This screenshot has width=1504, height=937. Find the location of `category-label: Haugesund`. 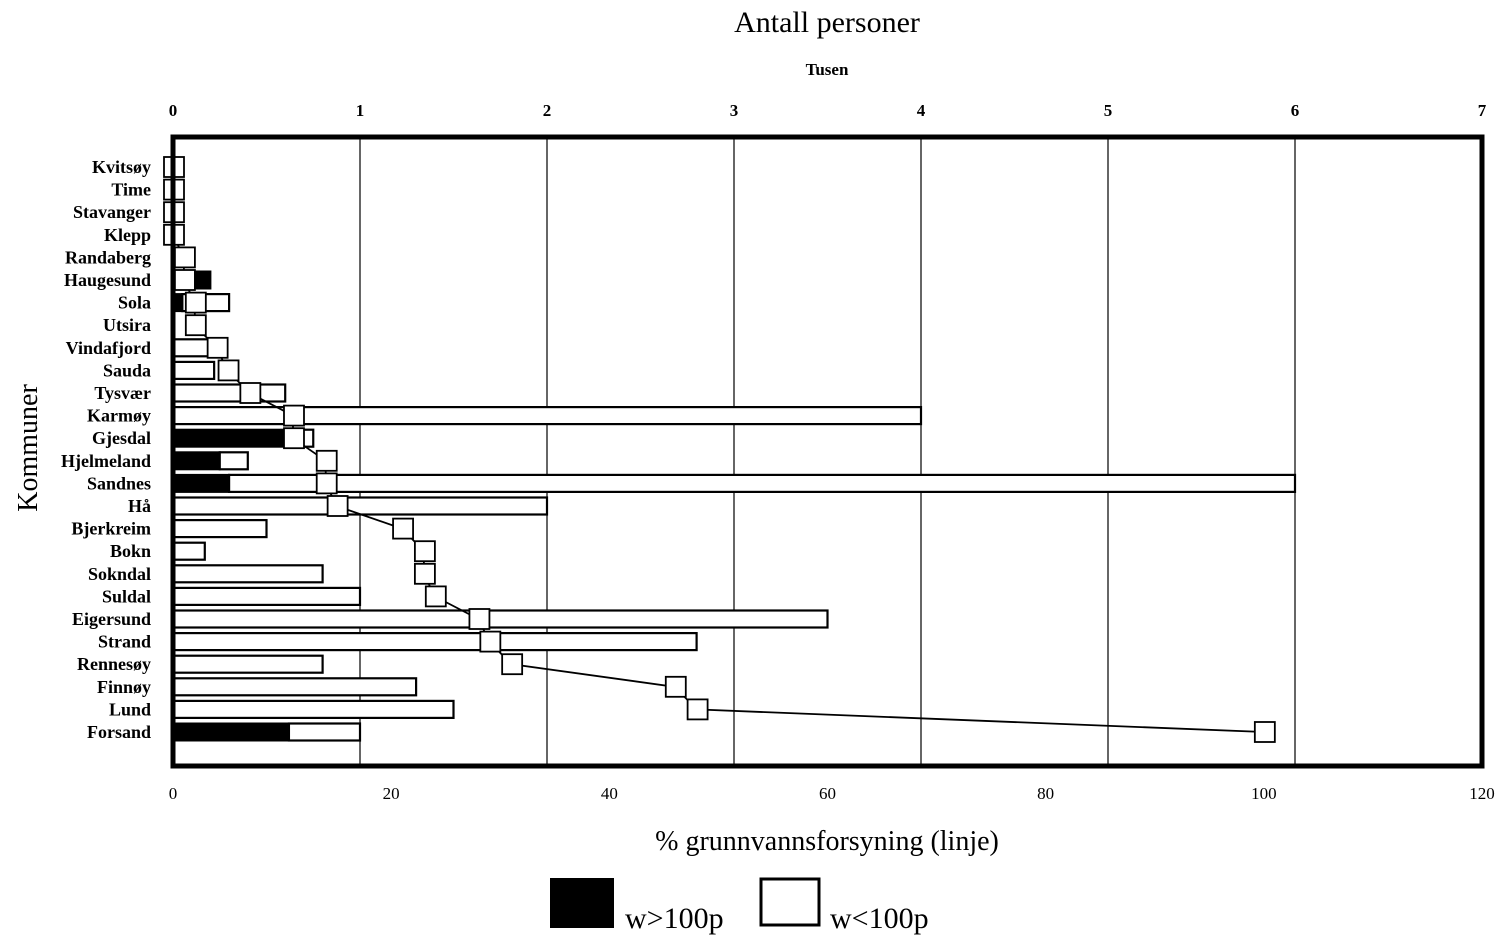

category-label: Haugesund is located at coordinates (107, 280).